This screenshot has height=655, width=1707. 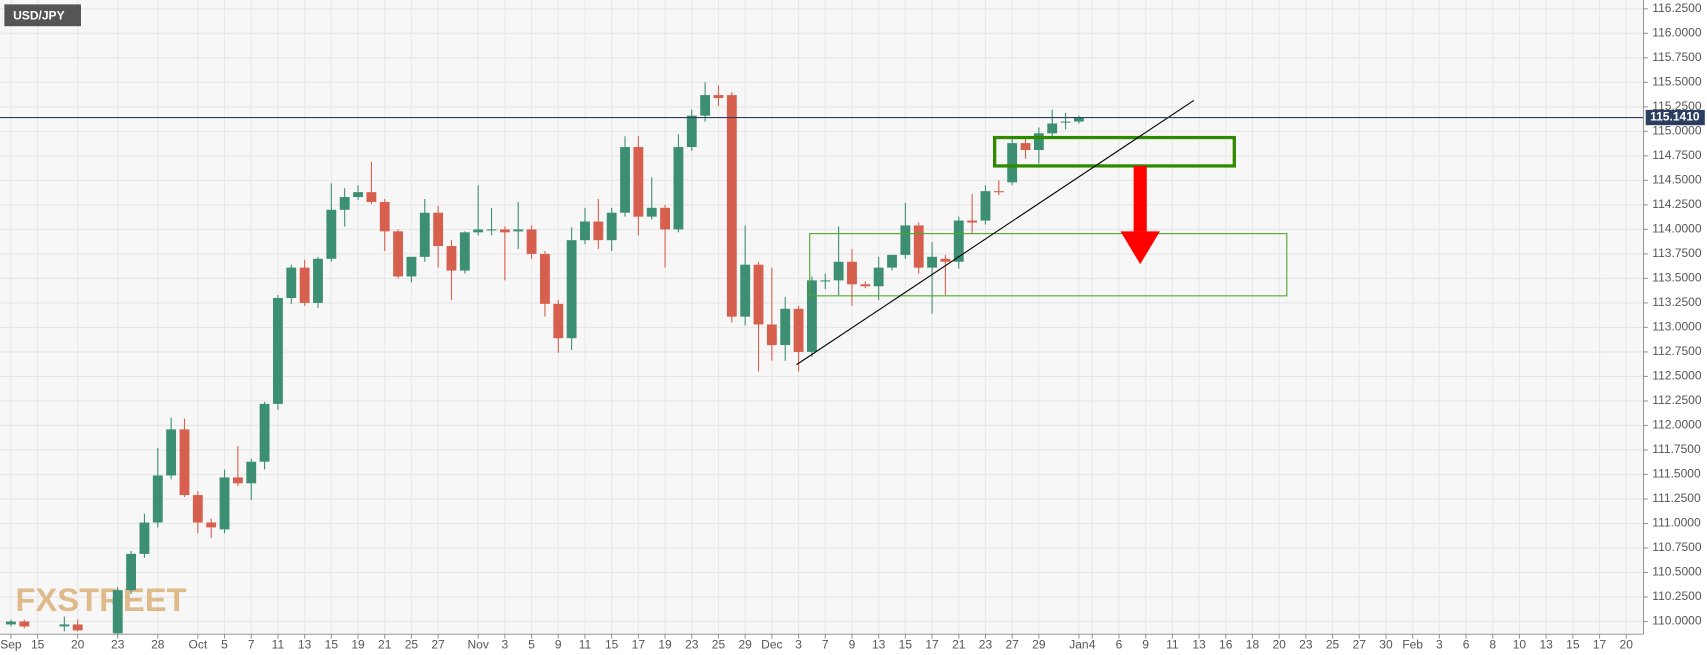 What do you see at coordinates (1114, 151) in the screenshot?
I see `breakout-zone` at bounding box center [1114, 151].